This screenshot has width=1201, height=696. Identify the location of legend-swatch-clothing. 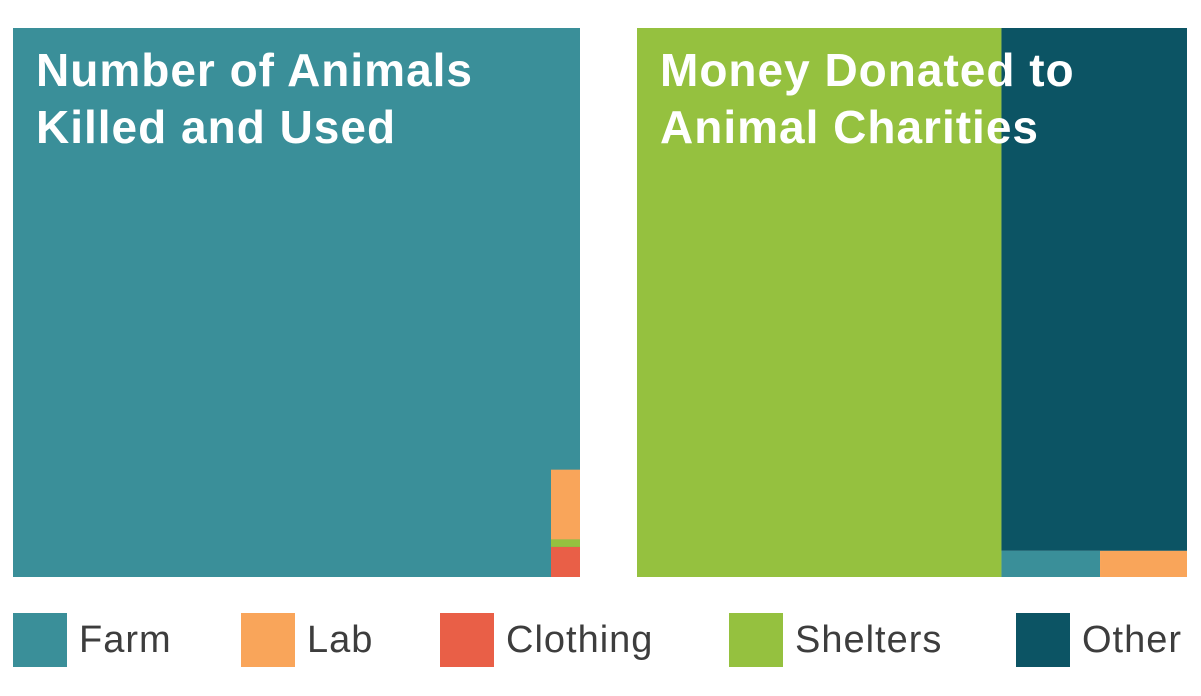
(467, 640).